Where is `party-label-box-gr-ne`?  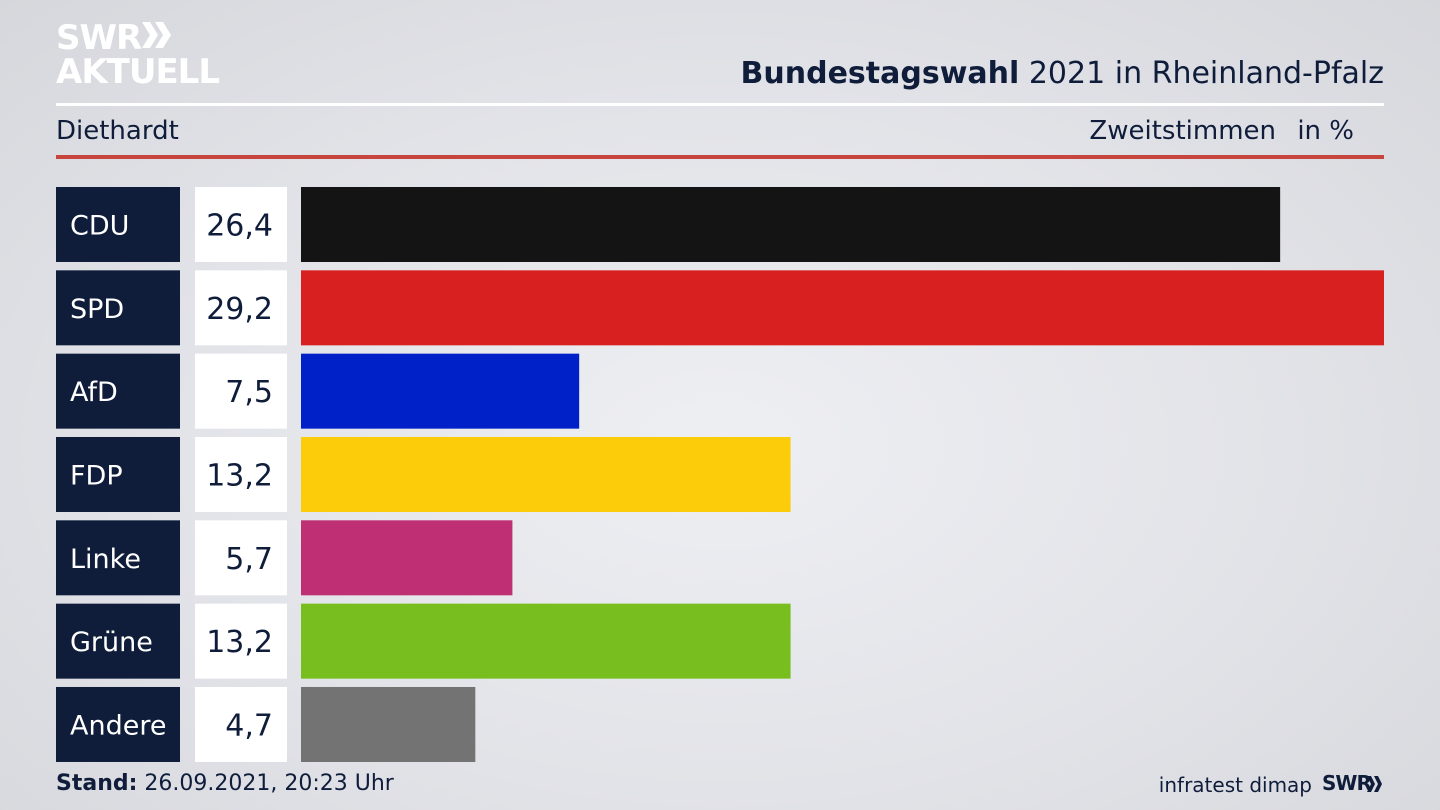
party-label-box-gr-ne is located at coordinates (118, 641).